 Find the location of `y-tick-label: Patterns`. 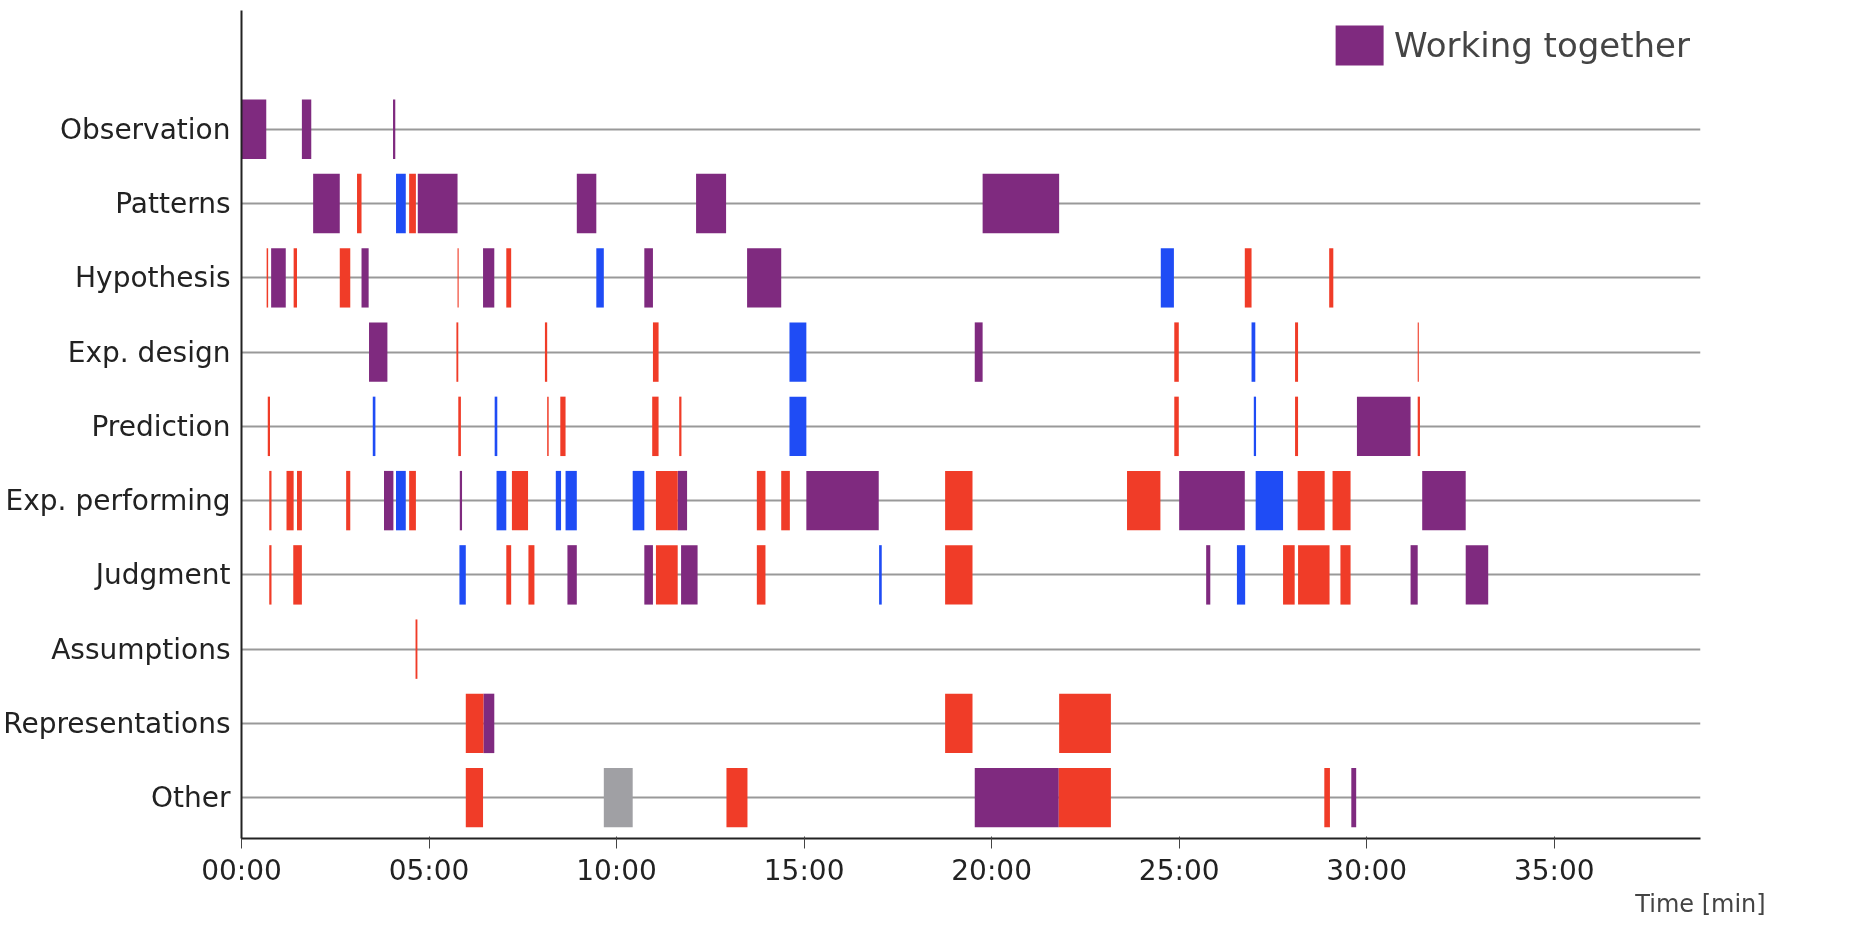

y-tick-label: Patterns is located at coordinates (173, 204).